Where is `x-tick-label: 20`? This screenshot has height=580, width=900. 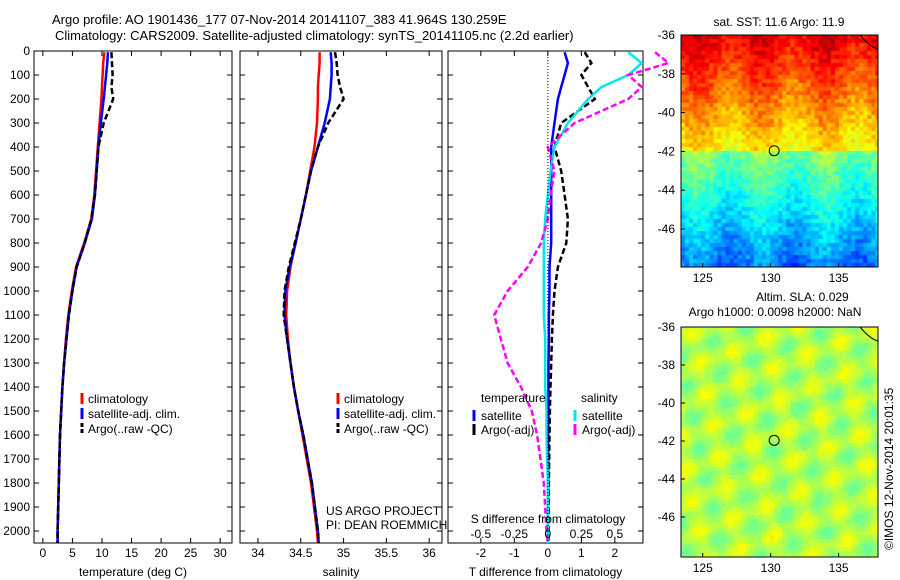
x-tick-label: 20 is located at coordinates (161, 553).